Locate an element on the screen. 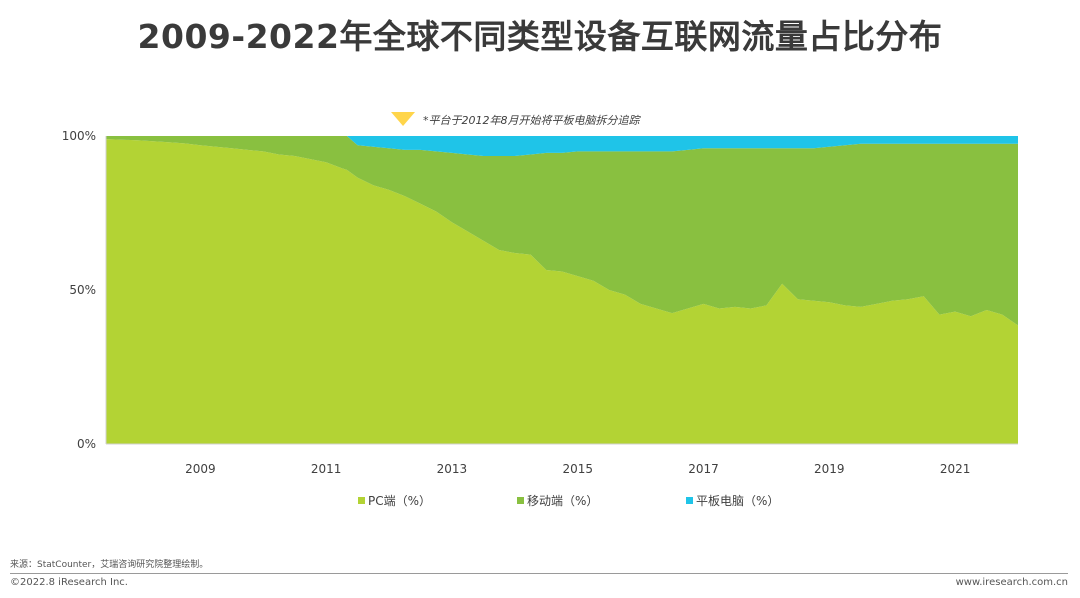 The width and height of the screenshot is (1080, 598). legend-label: PC端（%） is located at coordinates (399, 501).